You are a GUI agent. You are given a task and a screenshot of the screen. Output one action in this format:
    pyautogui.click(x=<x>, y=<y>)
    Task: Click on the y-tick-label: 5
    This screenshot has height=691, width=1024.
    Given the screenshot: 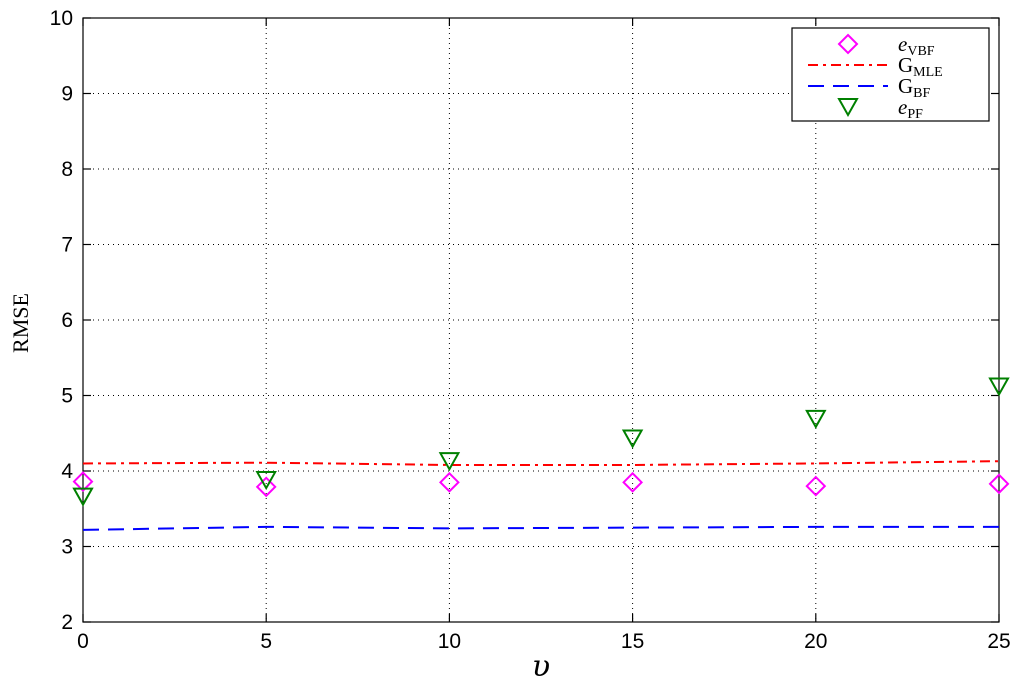 What is the action you would take?
    pyautogui.click(x=67, y=396)
    